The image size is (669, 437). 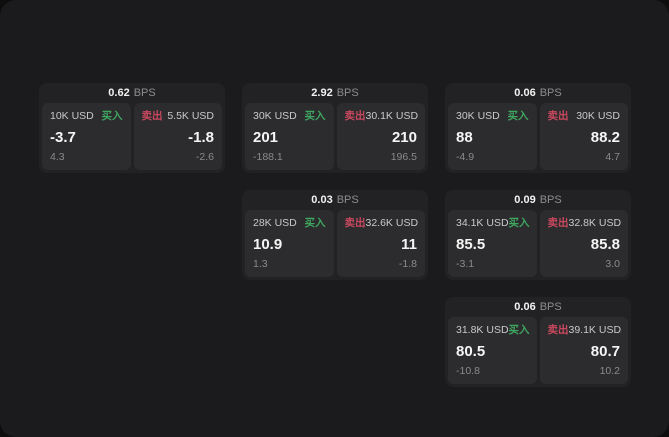 I want to click on bps-header: 0.62 BPS, so click(x=132, y=93).